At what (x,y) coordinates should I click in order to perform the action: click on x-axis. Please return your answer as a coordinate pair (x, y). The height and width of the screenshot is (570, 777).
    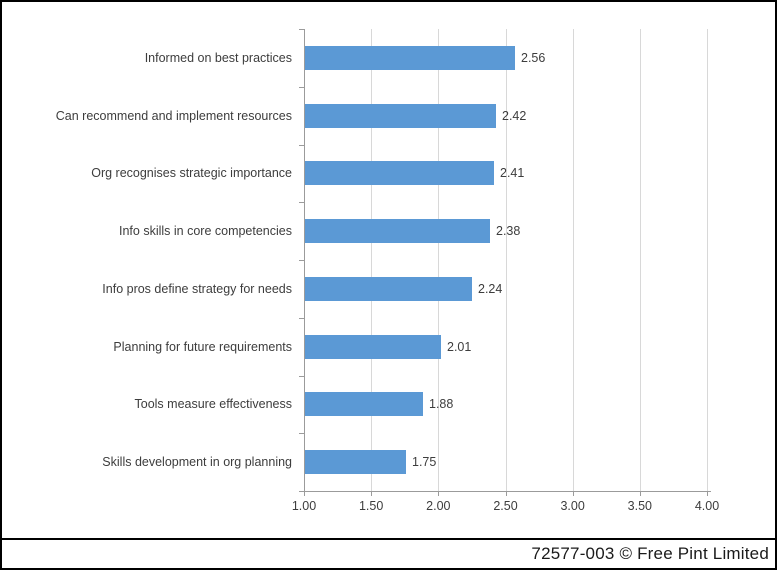
    Looking at the image, I should click on (507, 491).